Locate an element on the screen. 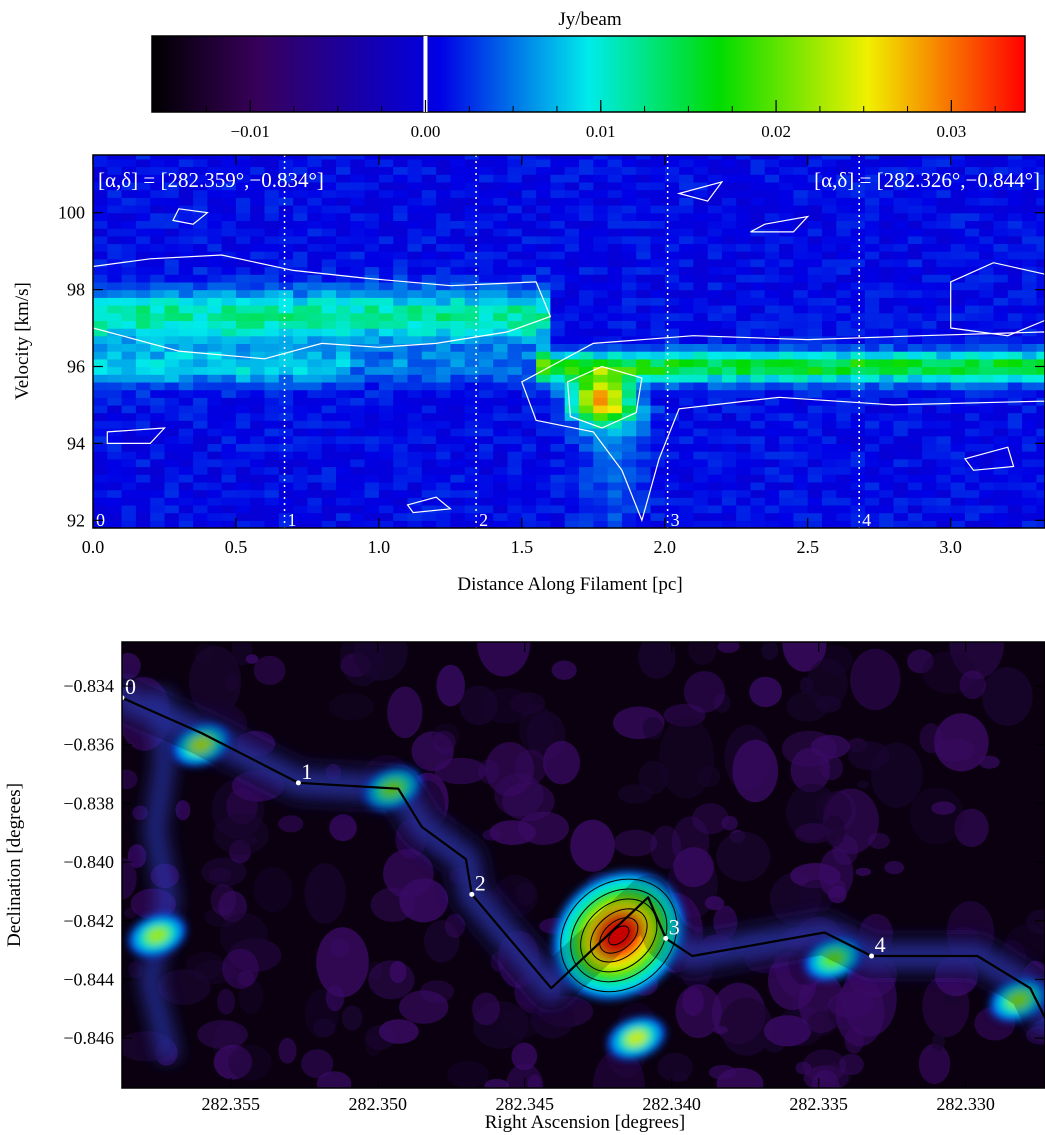 The image size is (1045, 1135). map-marker-label: 3 is located at coordinates (674, 926).